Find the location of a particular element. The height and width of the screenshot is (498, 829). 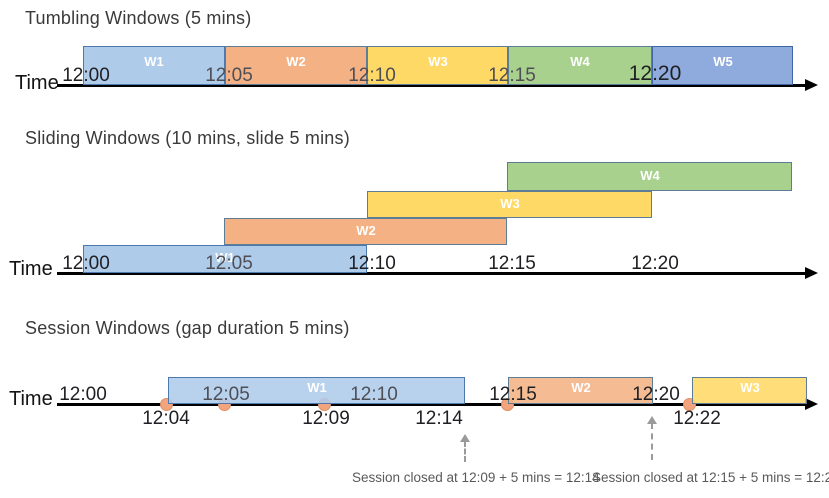

window-box-session-w3 is located at coordinates (749, 390).